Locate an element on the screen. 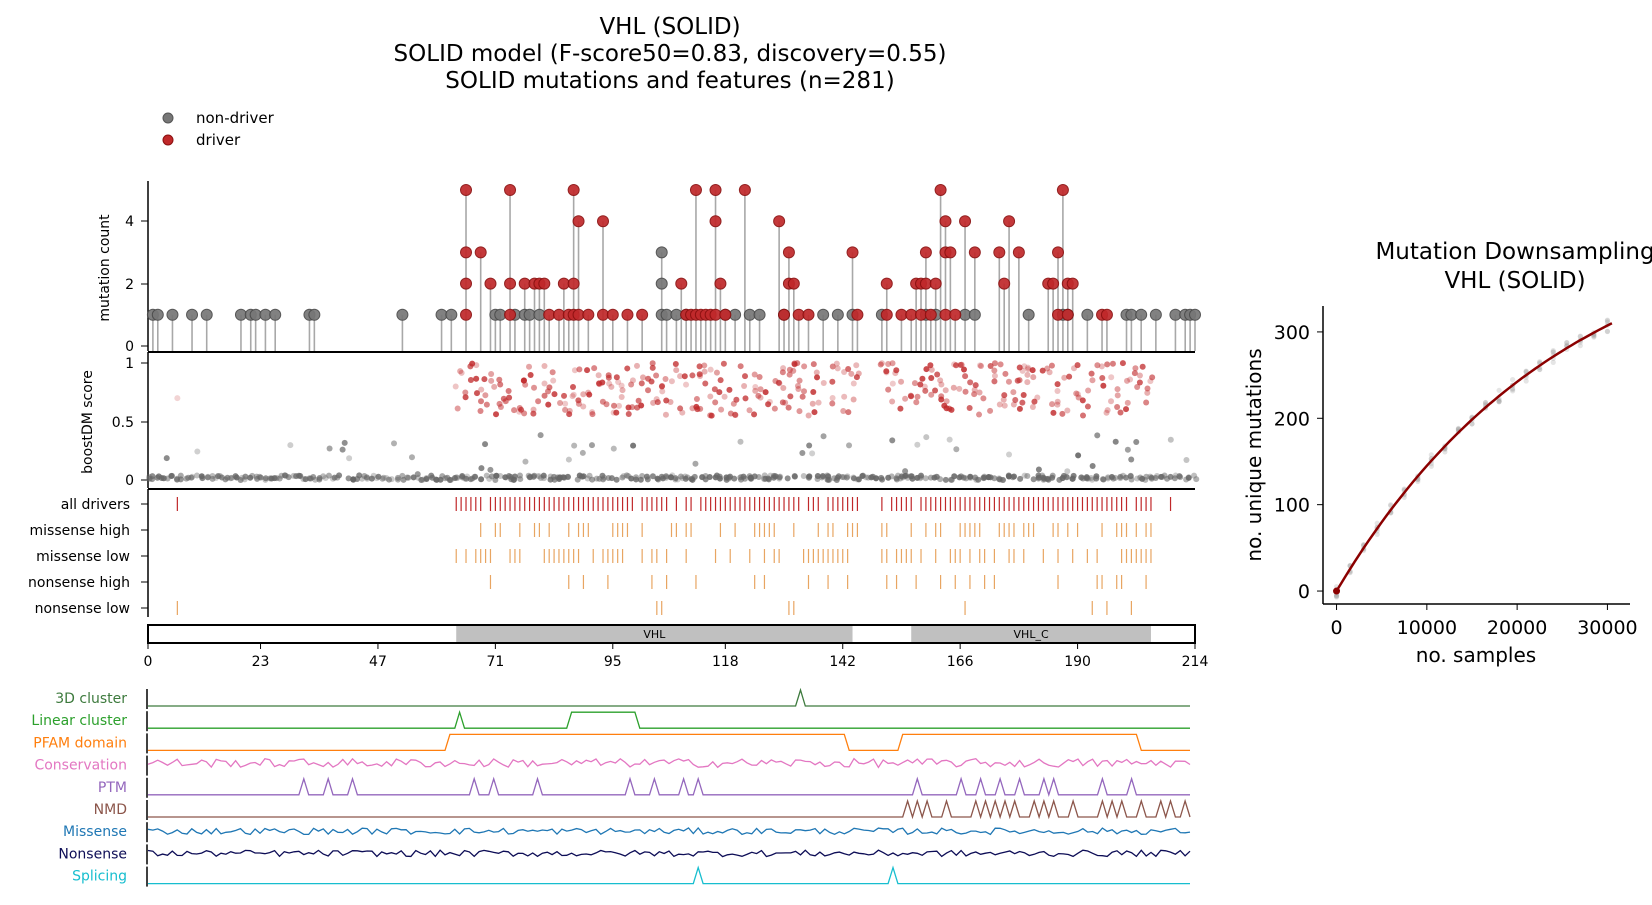  legend: non-driver driver is located at coordinates (218, 129).